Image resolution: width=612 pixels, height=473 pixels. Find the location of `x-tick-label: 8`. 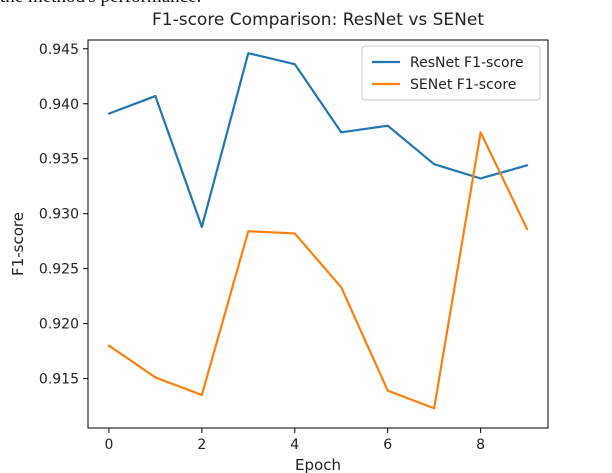

x-tick-label: 8 is located at coordinates (480, 445).